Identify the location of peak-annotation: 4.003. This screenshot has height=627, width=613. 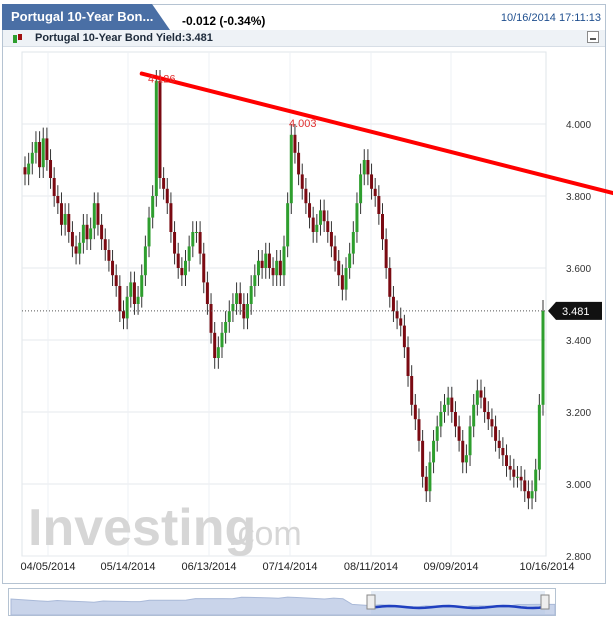
(303, 124).